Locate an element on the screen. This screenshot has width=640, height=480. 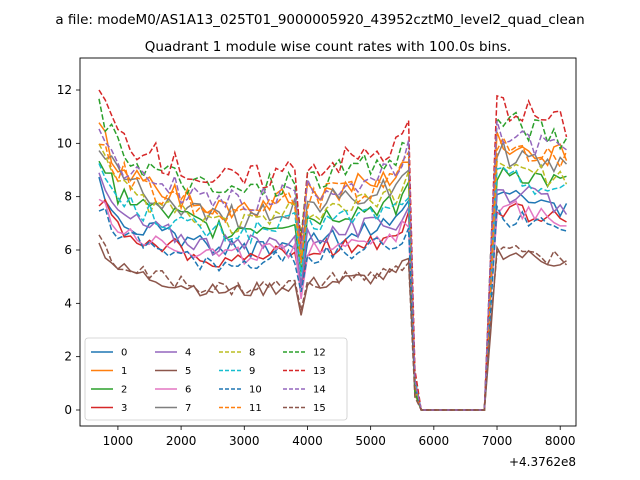
y-tick-label: 8 is located at coordinates (68, 197).